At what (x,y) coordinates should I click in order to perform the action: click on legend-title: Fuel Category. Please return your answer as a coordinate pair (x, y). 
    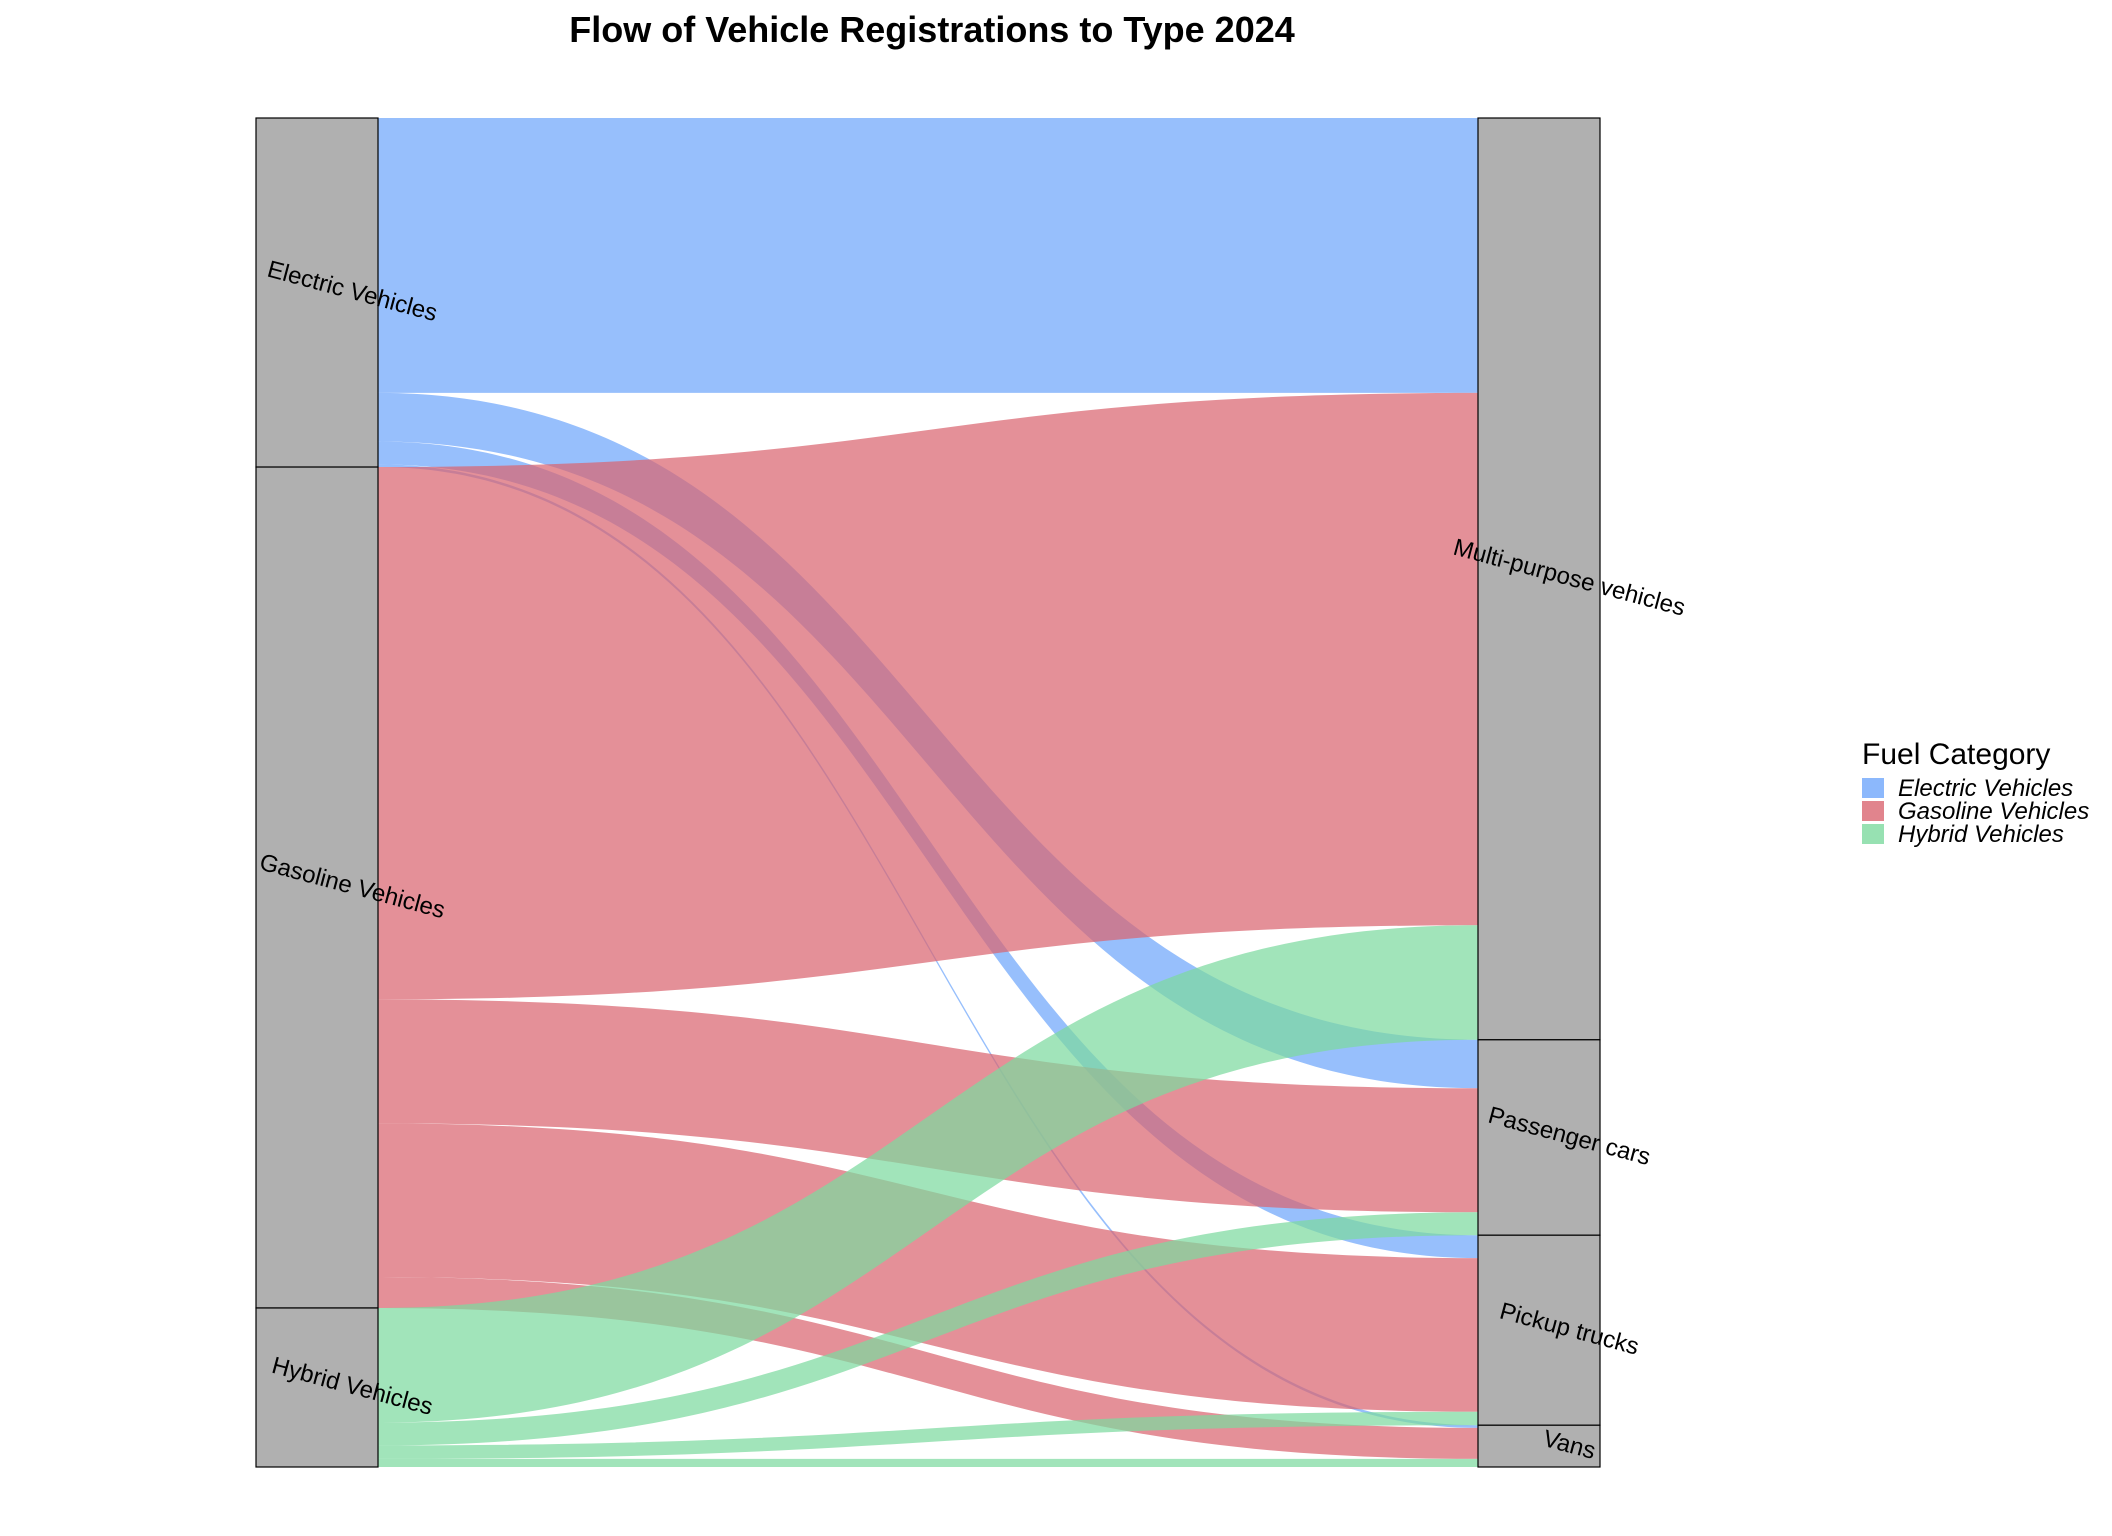
    Looking at the image, I should click on (1956, 754).